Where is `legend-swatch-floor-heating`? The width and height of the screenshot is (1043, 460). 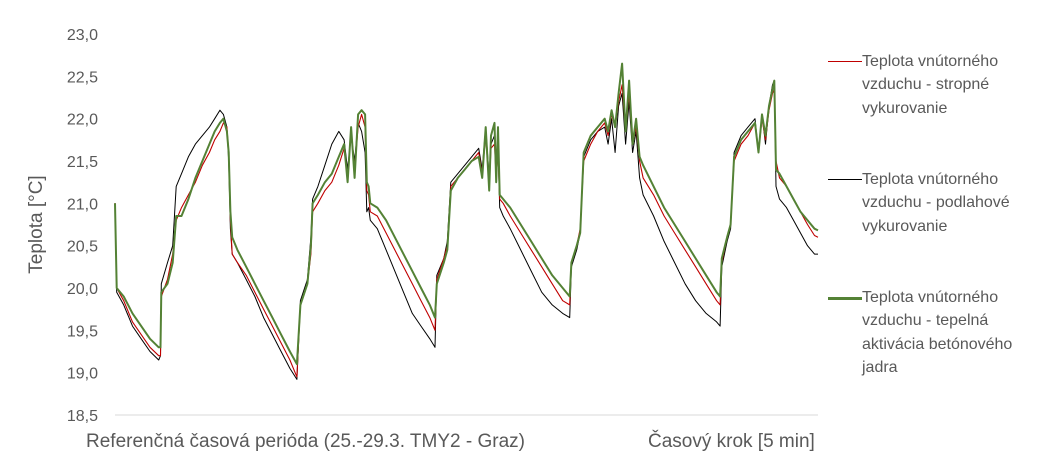
legend-swatch-floor-heating is located at coordinates (845, 179).